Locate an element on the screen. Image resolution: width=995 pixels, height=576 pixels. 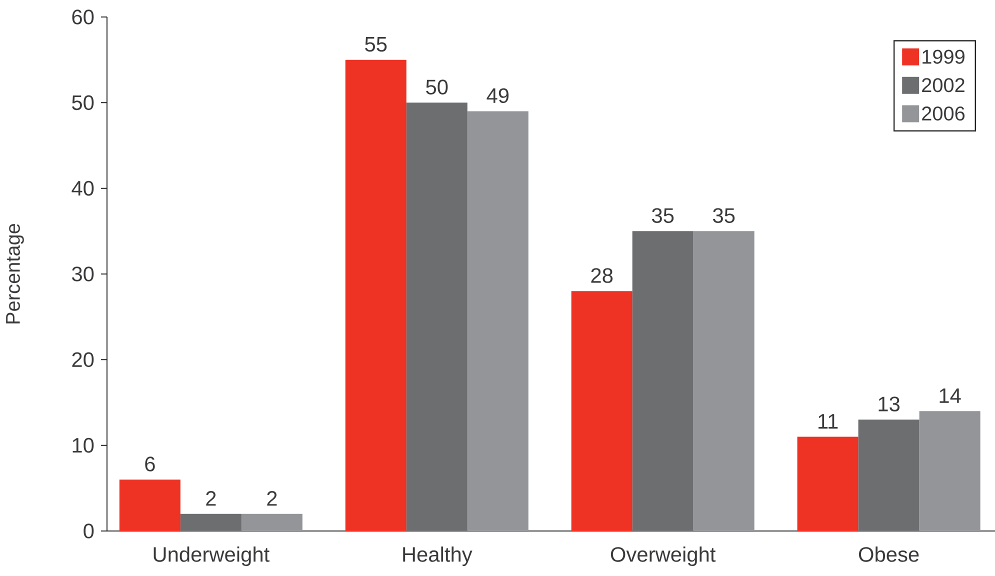
data-label: 55 is located at coordinates (376, 44).